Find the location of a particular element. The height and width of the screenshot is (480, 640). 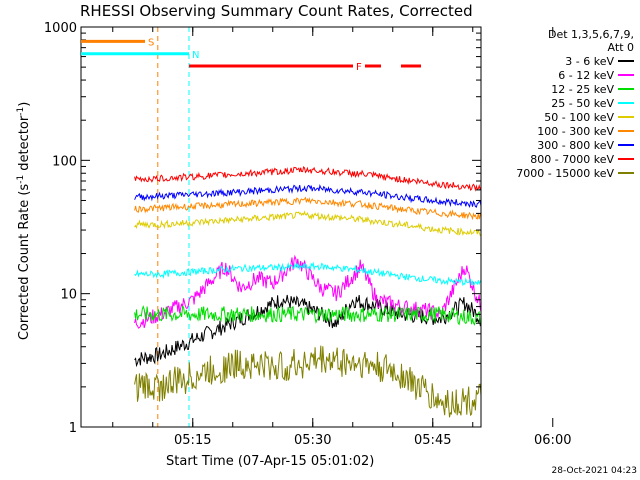

legend-label: 100 - 300 keV is located at coordinates (575, 131).